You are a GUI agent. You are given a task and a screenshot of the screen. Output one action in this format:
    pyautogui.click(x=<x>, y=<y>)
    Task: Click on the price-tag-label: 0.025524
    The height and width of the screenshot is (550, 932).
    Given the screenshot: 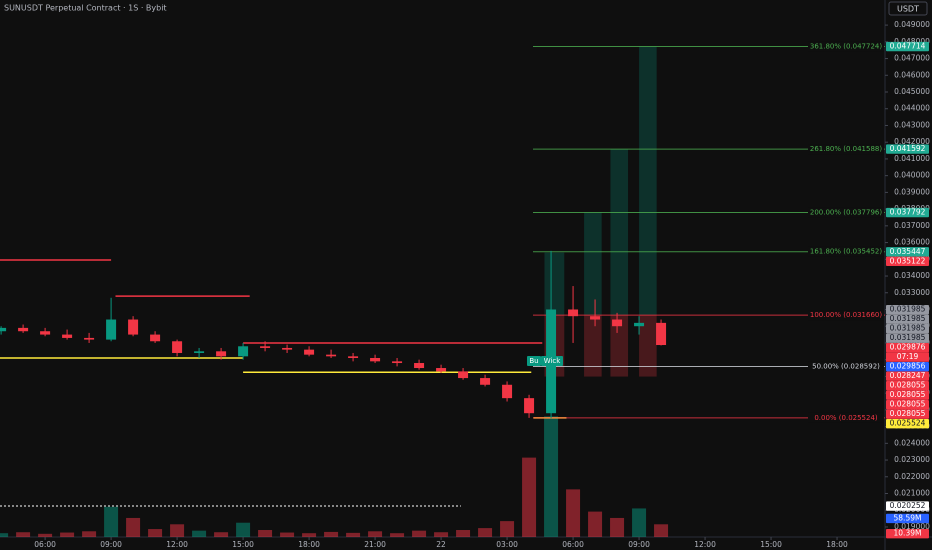 What is the action you would take?
    pyautogui.click(x=908, y=423)
    